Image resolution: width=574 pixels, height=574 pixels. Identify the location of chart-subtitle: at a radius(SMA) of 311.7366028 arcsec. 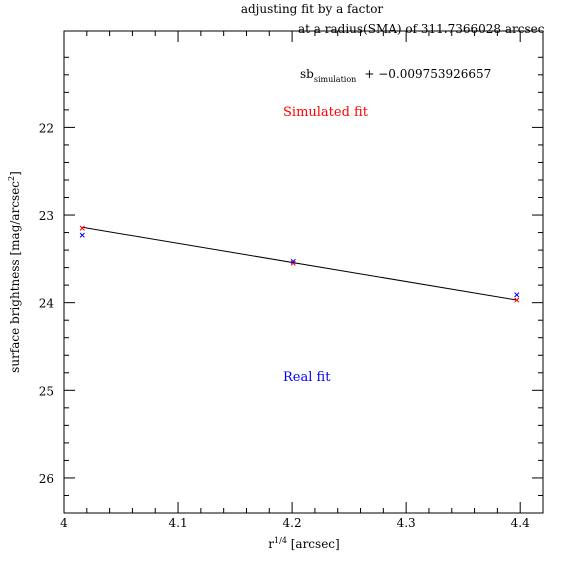
(421, 29).